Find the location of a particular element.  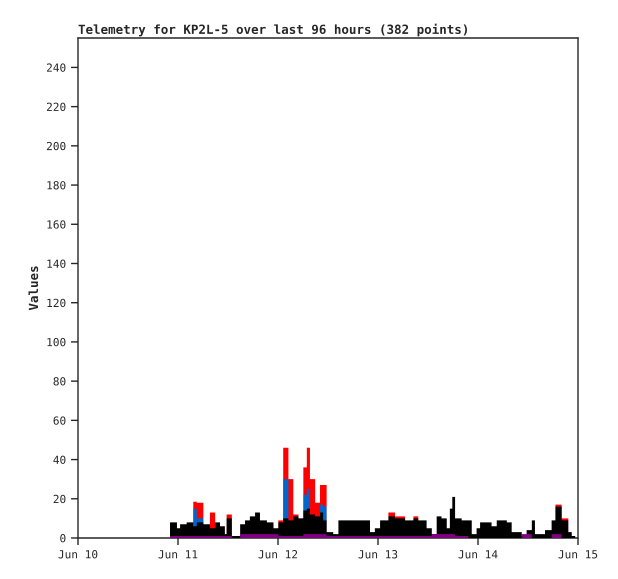

x-tick-label: Jun 14 is located at coordinates (478, 554).